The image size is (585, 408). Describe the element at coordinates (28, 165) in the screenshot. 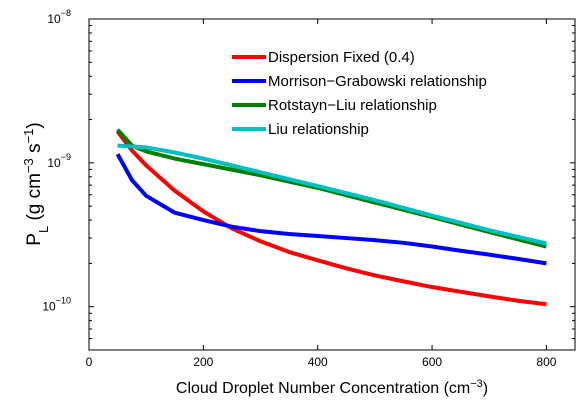

I see `y-axis-title-exponent1: −3` at that location.